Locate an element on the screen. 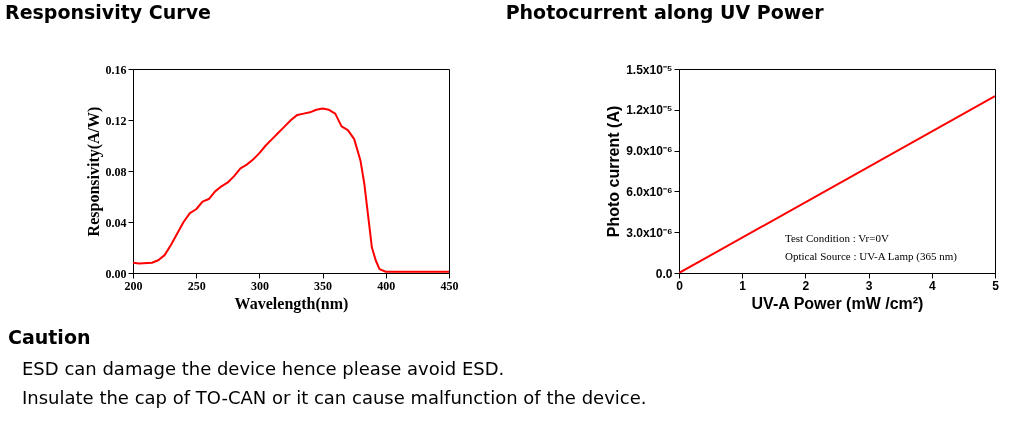  x-tick-label: 5 is located at coordinates (996, 285).